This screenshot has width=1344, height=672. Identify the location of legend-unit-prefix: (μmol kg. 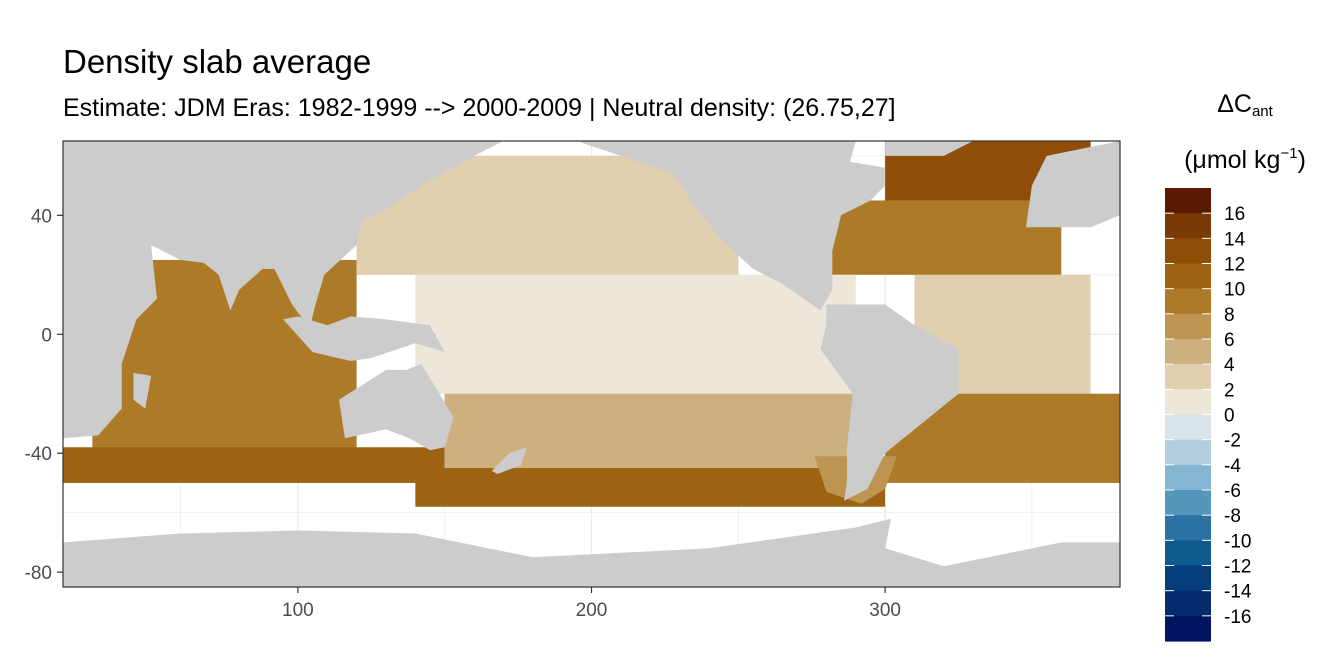
(1232, 160).